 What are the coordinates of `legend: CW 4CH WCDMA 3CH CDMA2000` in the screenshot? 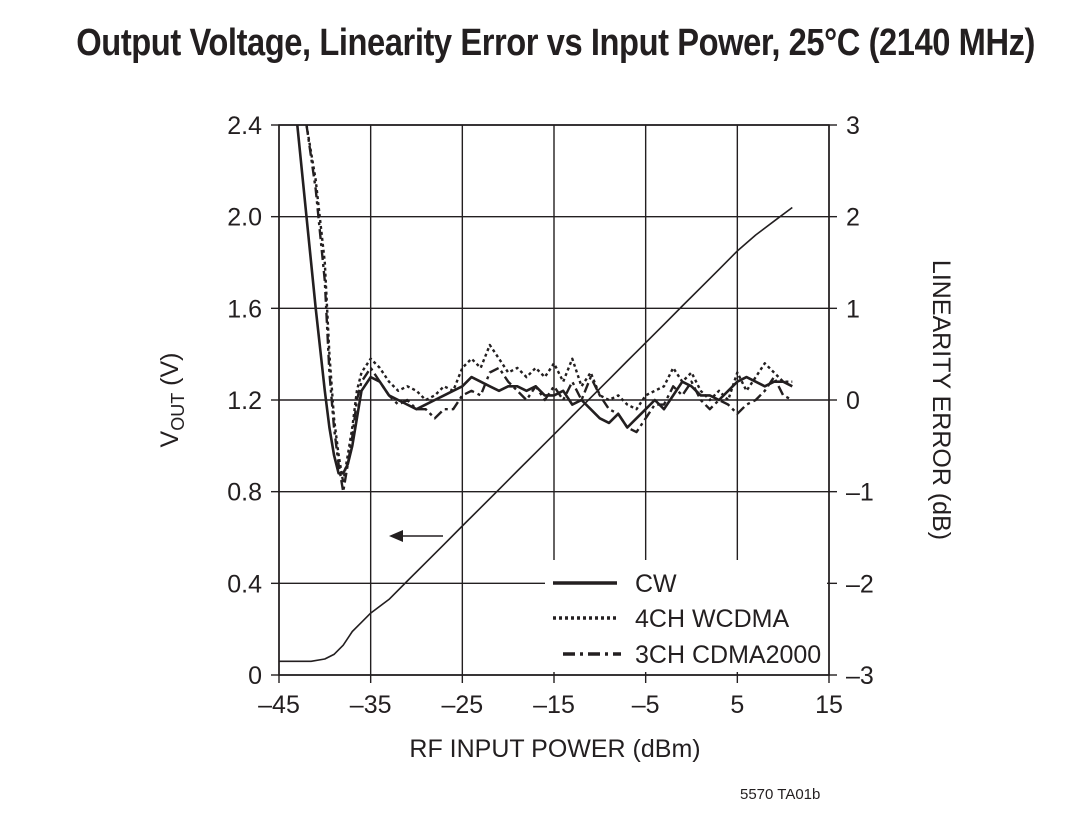 It's located at (686, 616).